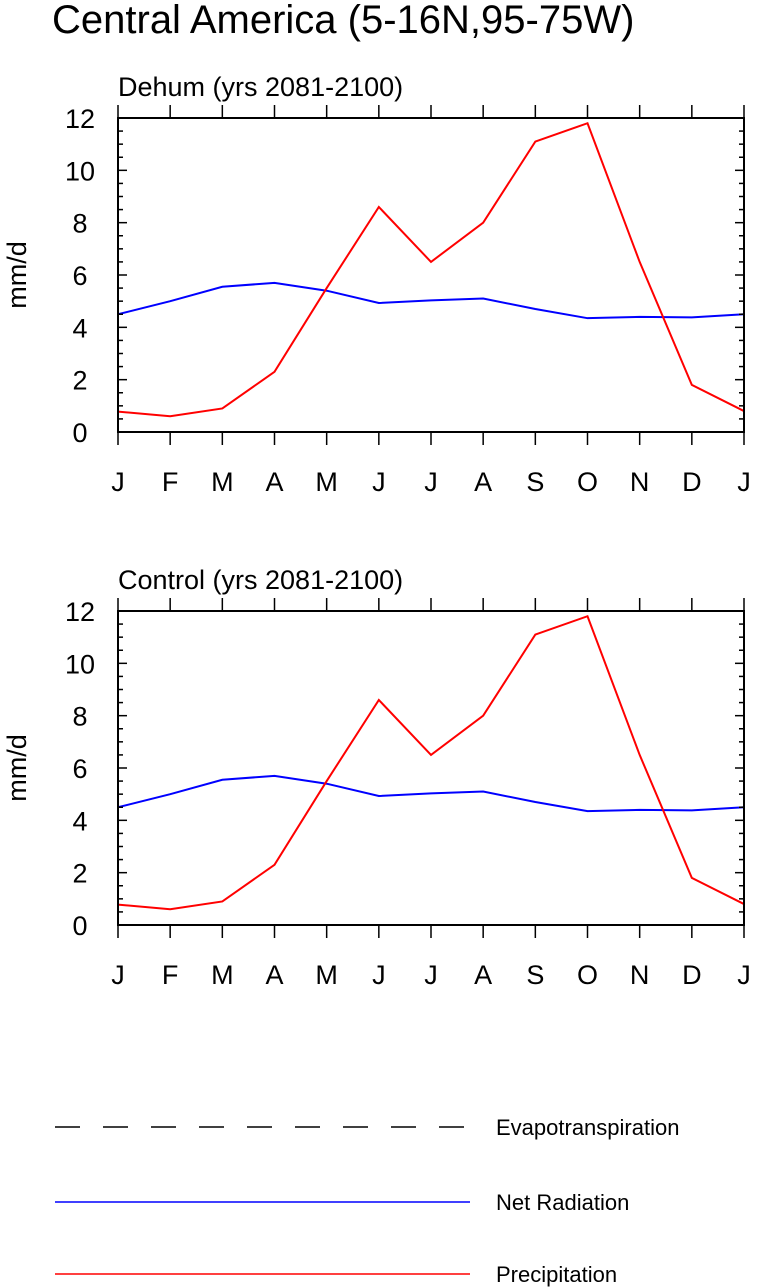 This screenshot has width=761, height=1288. What do you see at coordinates (562, 1202) in the screenshot?
I see `legend-label: Net Radiation` at bounding box center [562, 1202].